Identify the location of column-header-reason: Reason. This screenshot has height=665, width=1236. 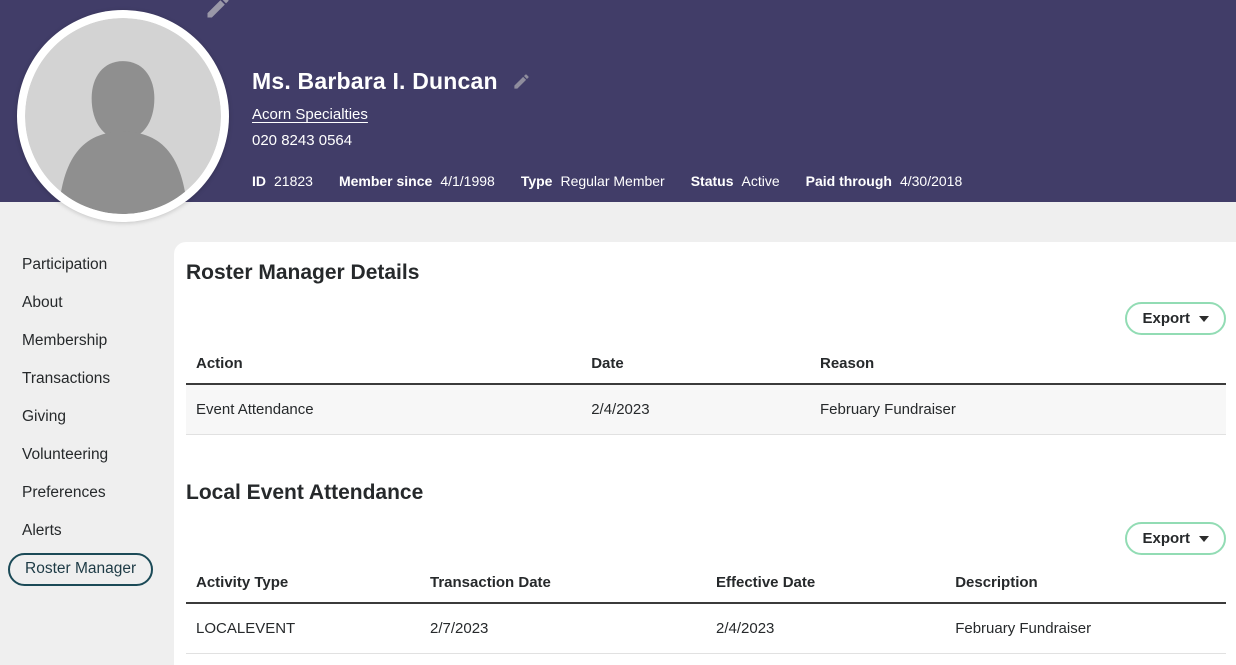
(847, 363).